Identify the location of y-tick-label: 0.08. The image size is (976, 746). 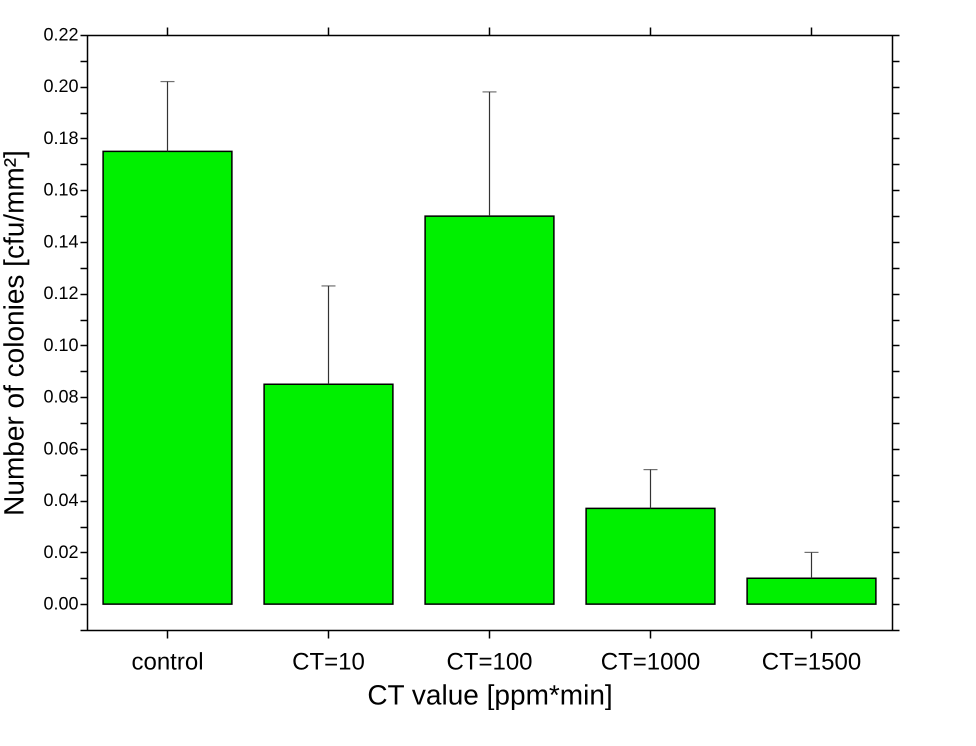
(60, 396).